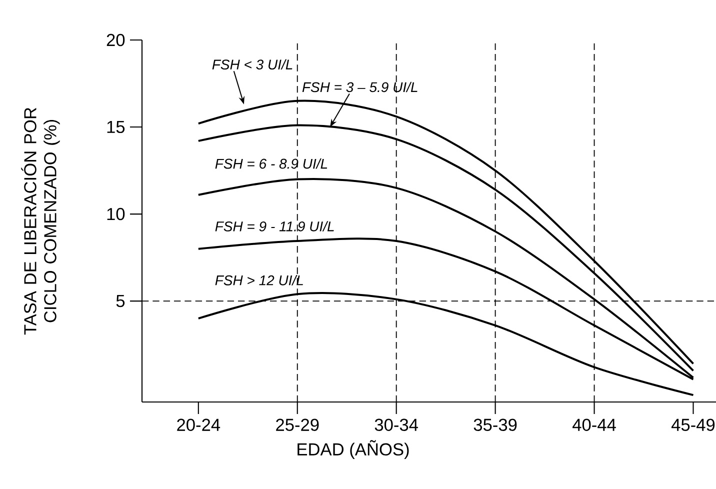 The height and width of the screenshot is (489, 716). Describe the element at coordinates (396, 424) in the screenshot. I see `x-tick-label: 30-34` at that location.